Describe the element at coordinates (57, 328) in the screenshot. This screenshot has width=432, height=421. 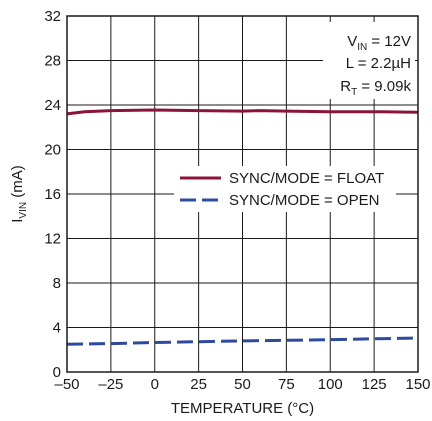
I see `y-tick-label: 4` at that location.